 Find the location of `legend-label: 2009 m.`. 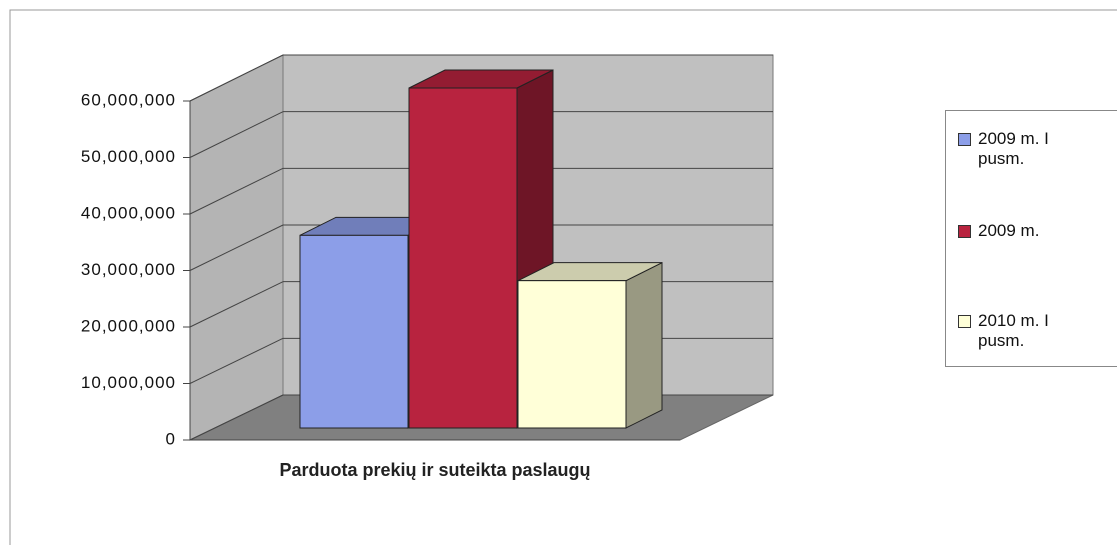

legend-label: 2009 m. is located at coordinates (1009, 230).